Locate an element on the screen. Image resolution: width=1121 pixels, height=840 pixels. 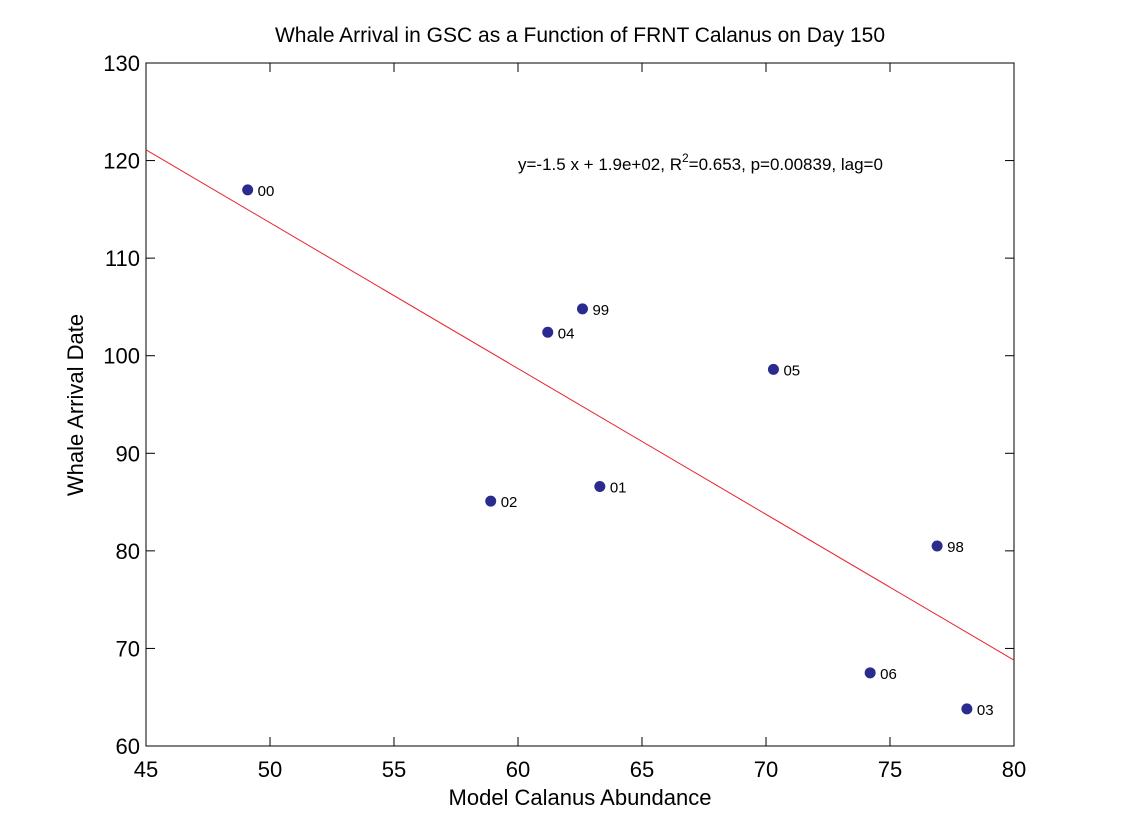
y-tick-label: 80 is located at coordinates (128, 551).